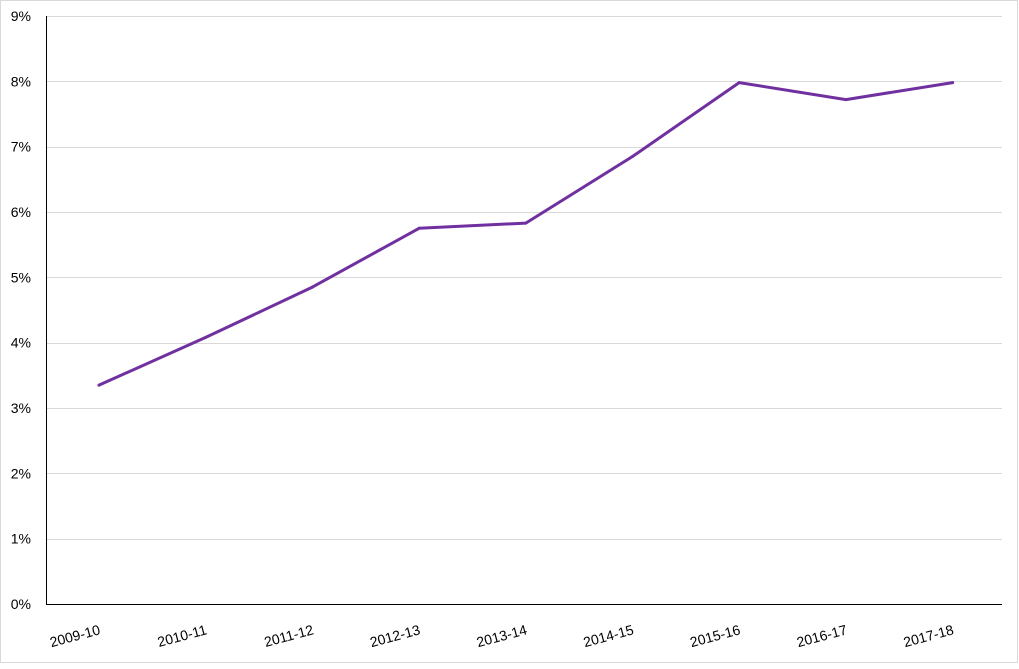 The width and height of the screenshot is (1019, 669). I want to click on x-tick-label: 2017-18, so click(929, 635).